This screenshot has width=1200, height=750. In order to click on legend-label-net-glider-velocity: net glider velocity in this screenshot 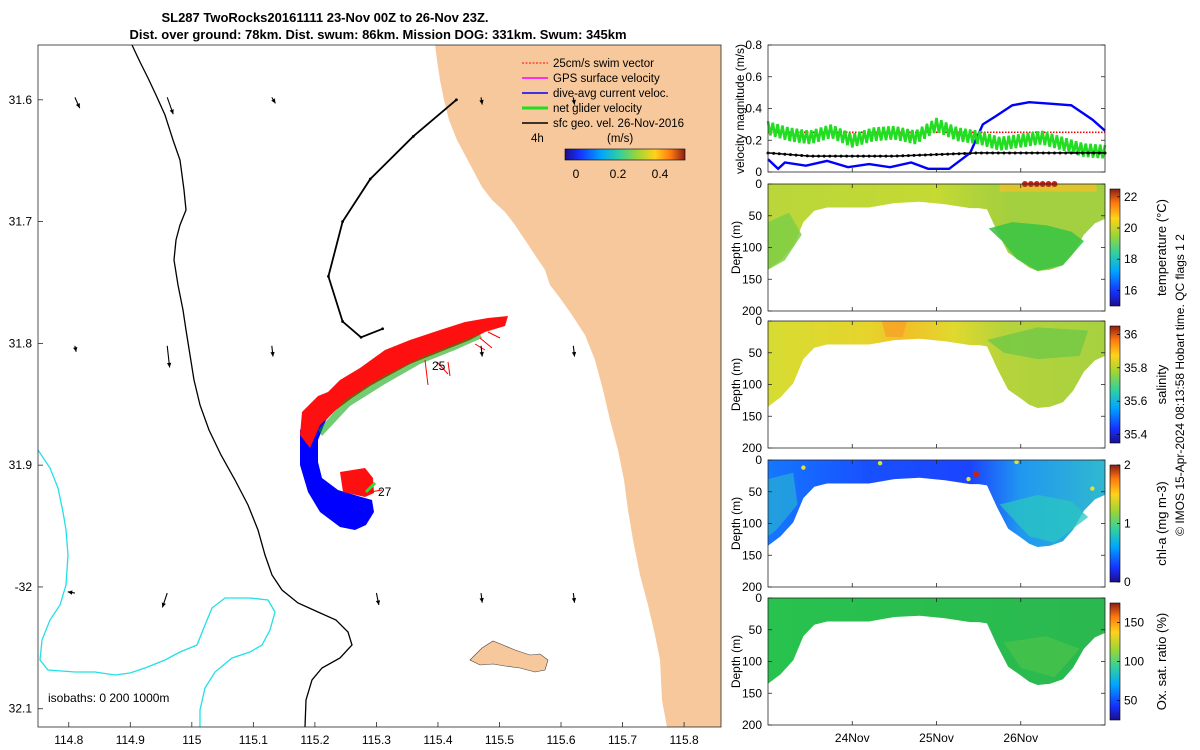, I will do `click(597, 109)`.